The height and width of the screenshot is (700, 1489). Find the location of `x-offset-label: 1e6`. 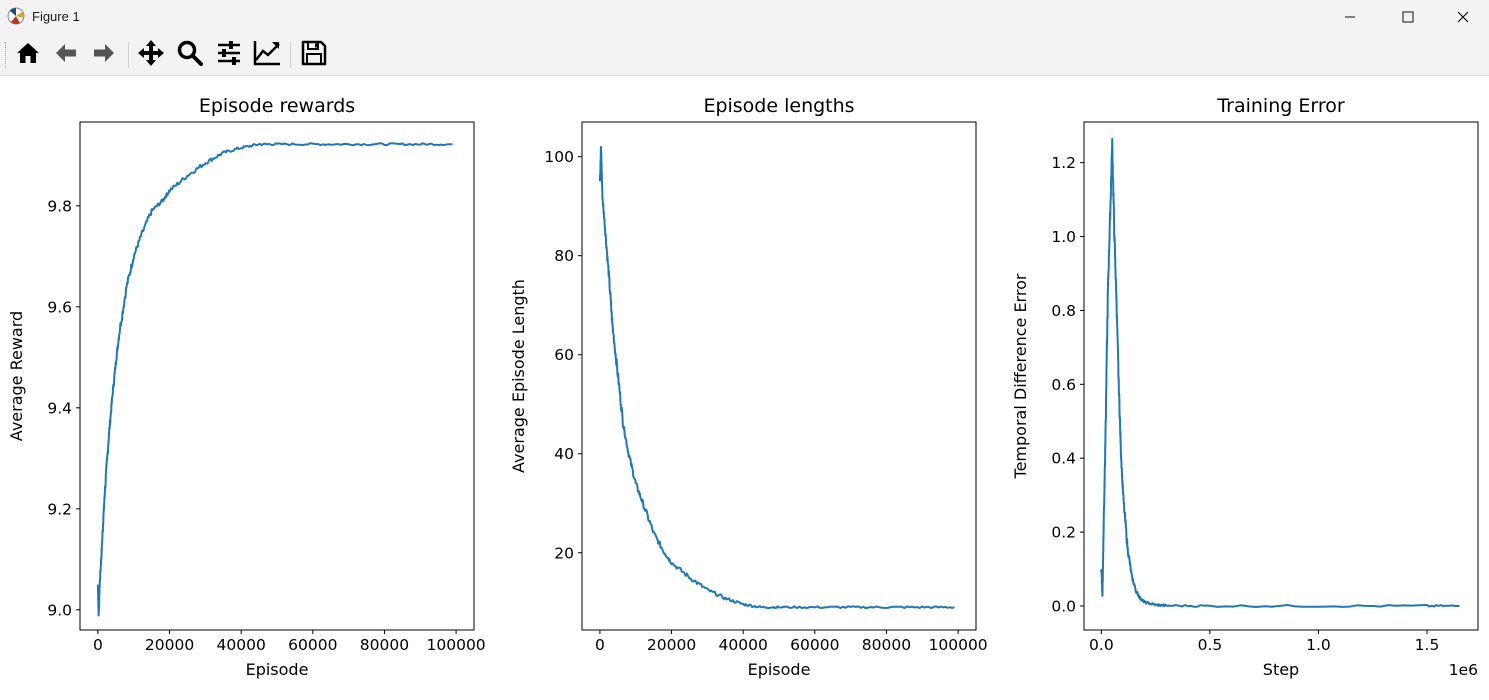

x-offset-label: 1e6 is located at coordinates (1463, 670).